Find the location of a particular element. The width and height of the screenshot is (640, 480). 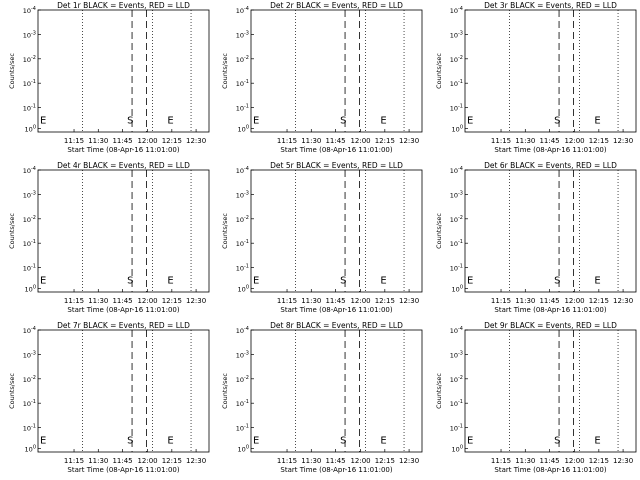

panel-title: Det 3r BLACK = Events, RED = LLD is located at coordinates (550, 5).